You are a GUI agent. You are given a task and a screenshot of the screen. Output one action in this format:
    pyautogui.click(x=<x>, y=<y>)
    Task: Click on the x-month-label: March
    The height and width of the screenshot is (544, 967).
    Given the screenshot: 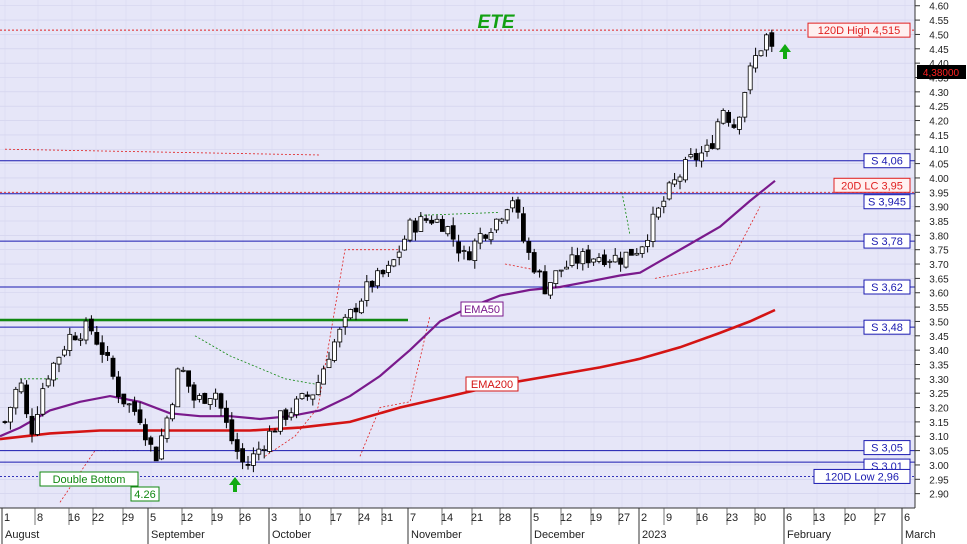 What is the action you would take?
    pyautogui.click(x=920, y=535)
    